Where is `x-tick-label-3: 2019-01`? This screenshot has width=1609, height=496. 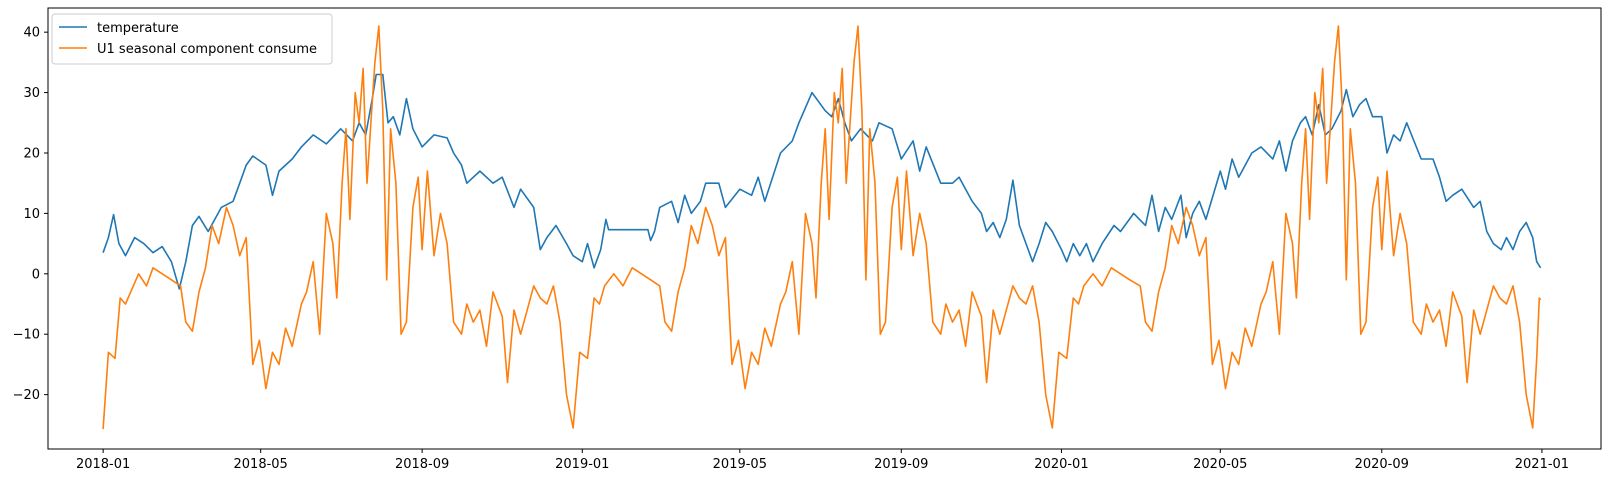 x-tick-label-3: 2019-01 is located at coordinates (582, 464).